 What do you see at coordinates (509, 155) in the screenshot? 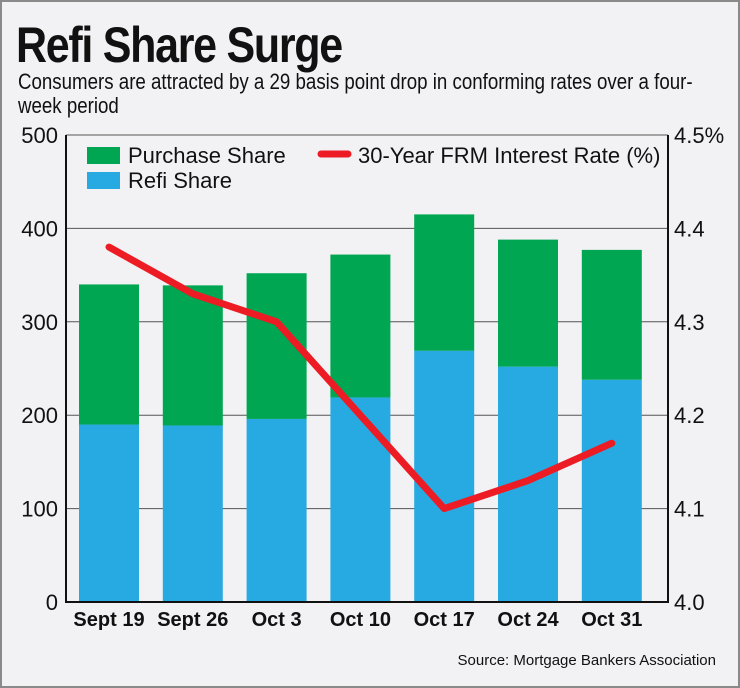
I see `legend-label-rate: 30-Year FRM Interest Rate (%)` at bounding box center [509, 155].